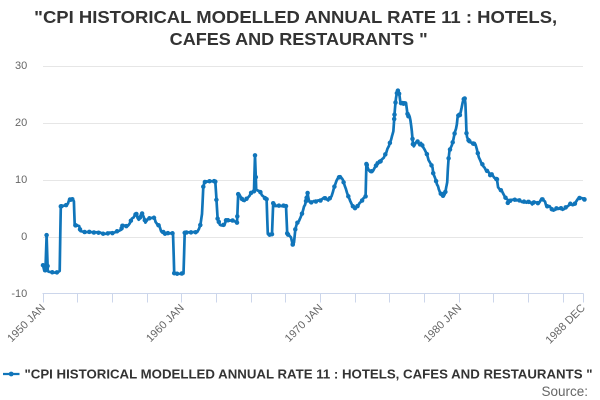 Image resolution: width=600 pixels, height=400 pixels. Describe the element at coordinates (21, 123) in the screenshot. I see `svg-text: 20` at that location.